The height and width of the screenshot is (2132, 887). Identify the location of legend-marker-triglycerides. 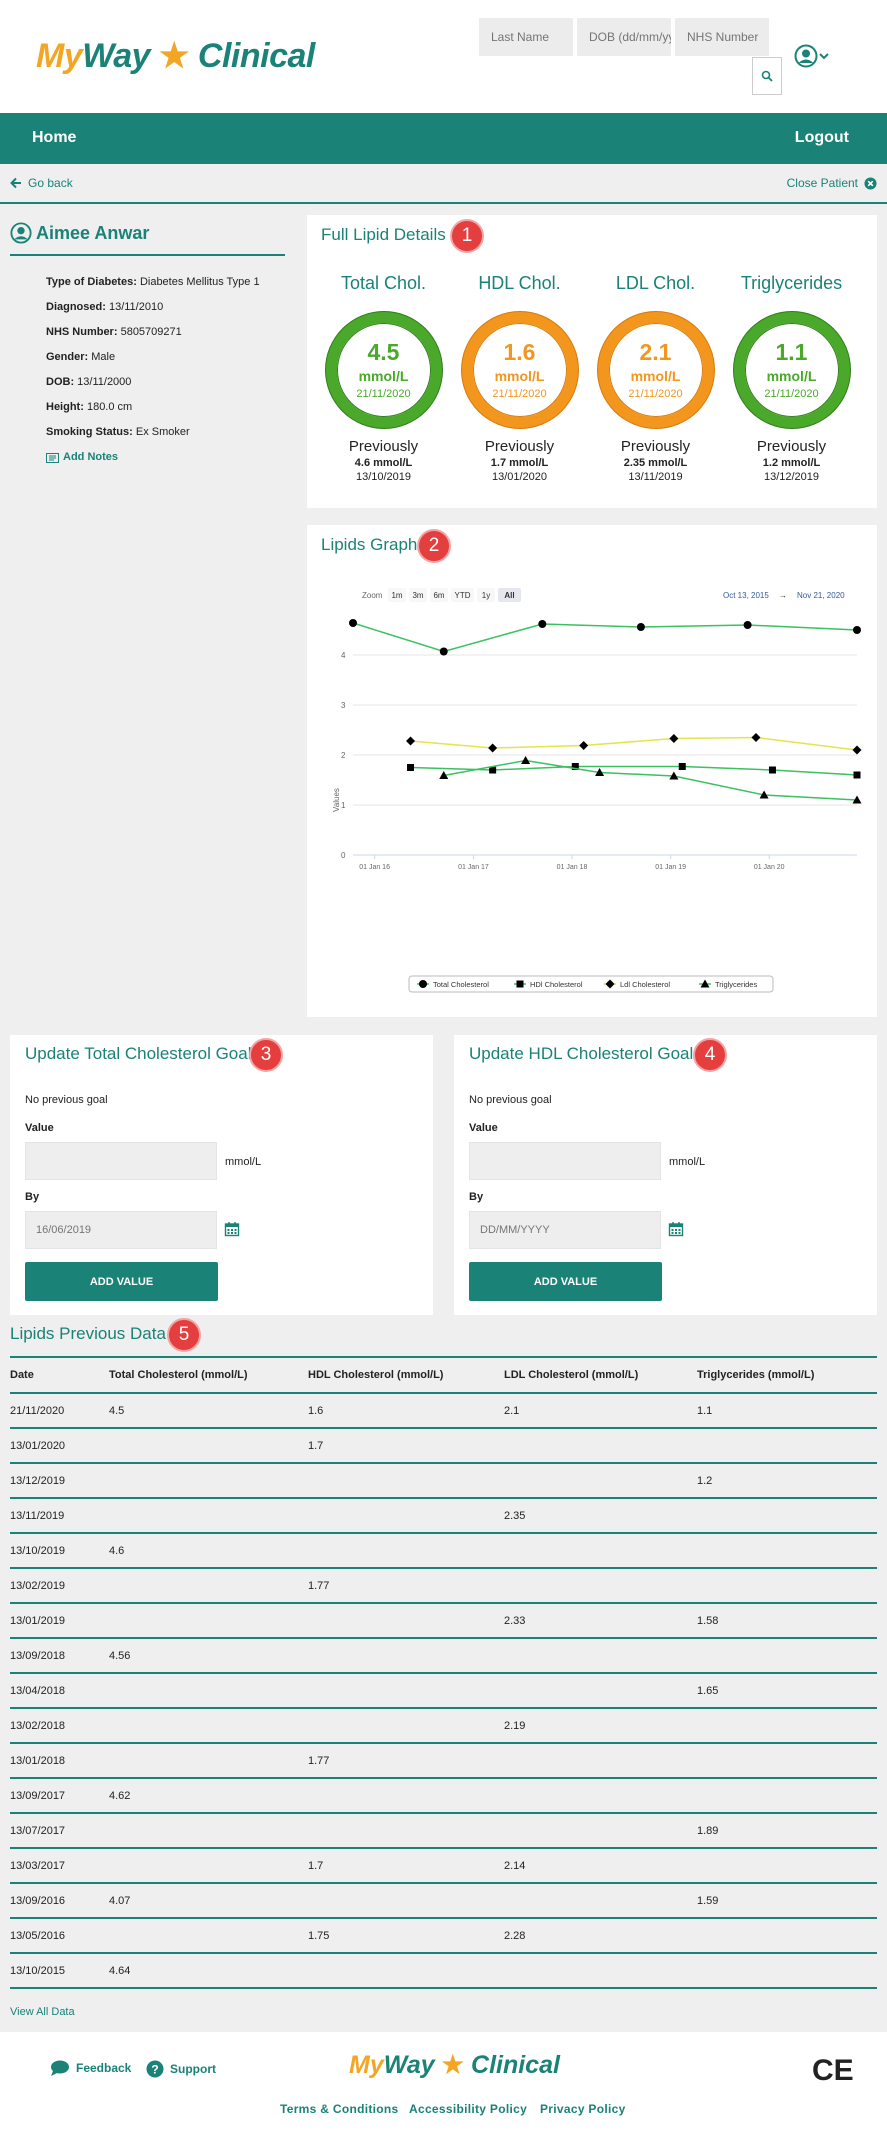
(705, 983).